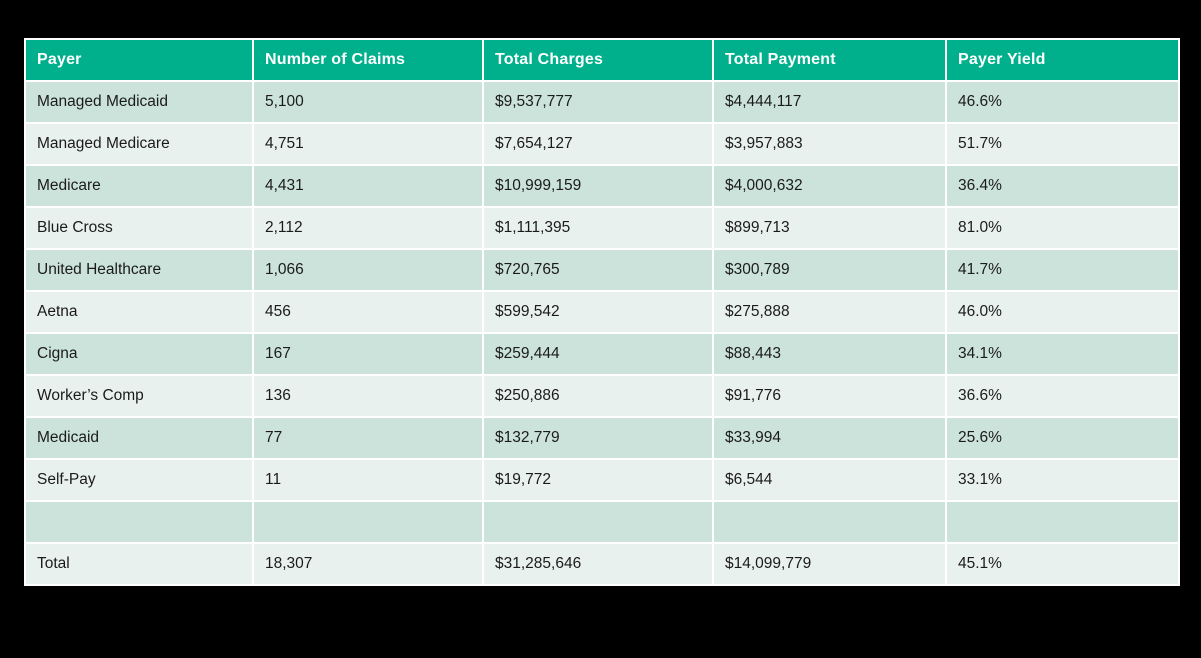 The image size is (1201, 658). I want to click on table-row-workers-comp: Worker’s Comp 136 $250,886 $91,776 36.6%, so click(602, 396).